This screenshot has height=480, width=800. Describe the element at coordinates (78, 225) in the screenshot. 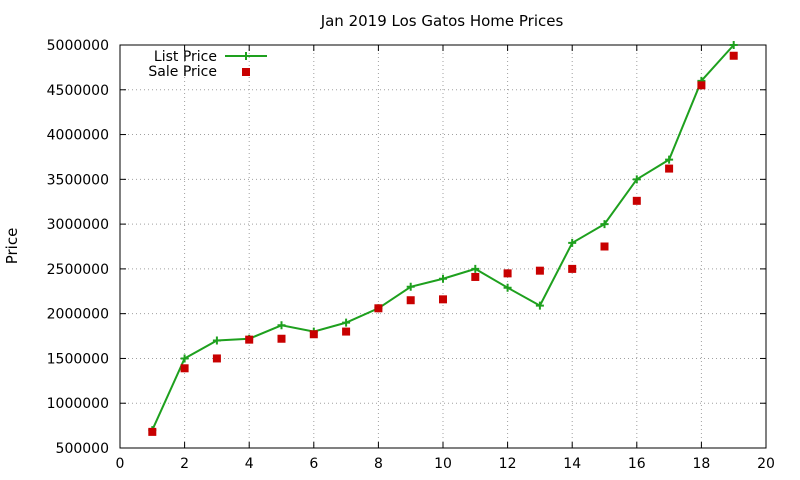

I see `y-tick-label: 3000000` at that location.